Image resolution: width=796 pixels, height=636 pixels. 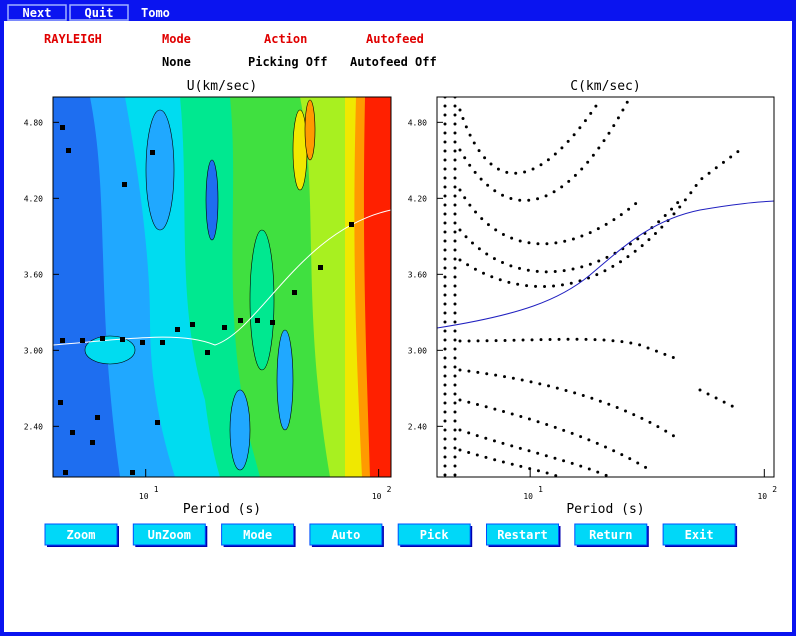 I want to click on plot-title: C(km/sec), so click(x=605, y=86).